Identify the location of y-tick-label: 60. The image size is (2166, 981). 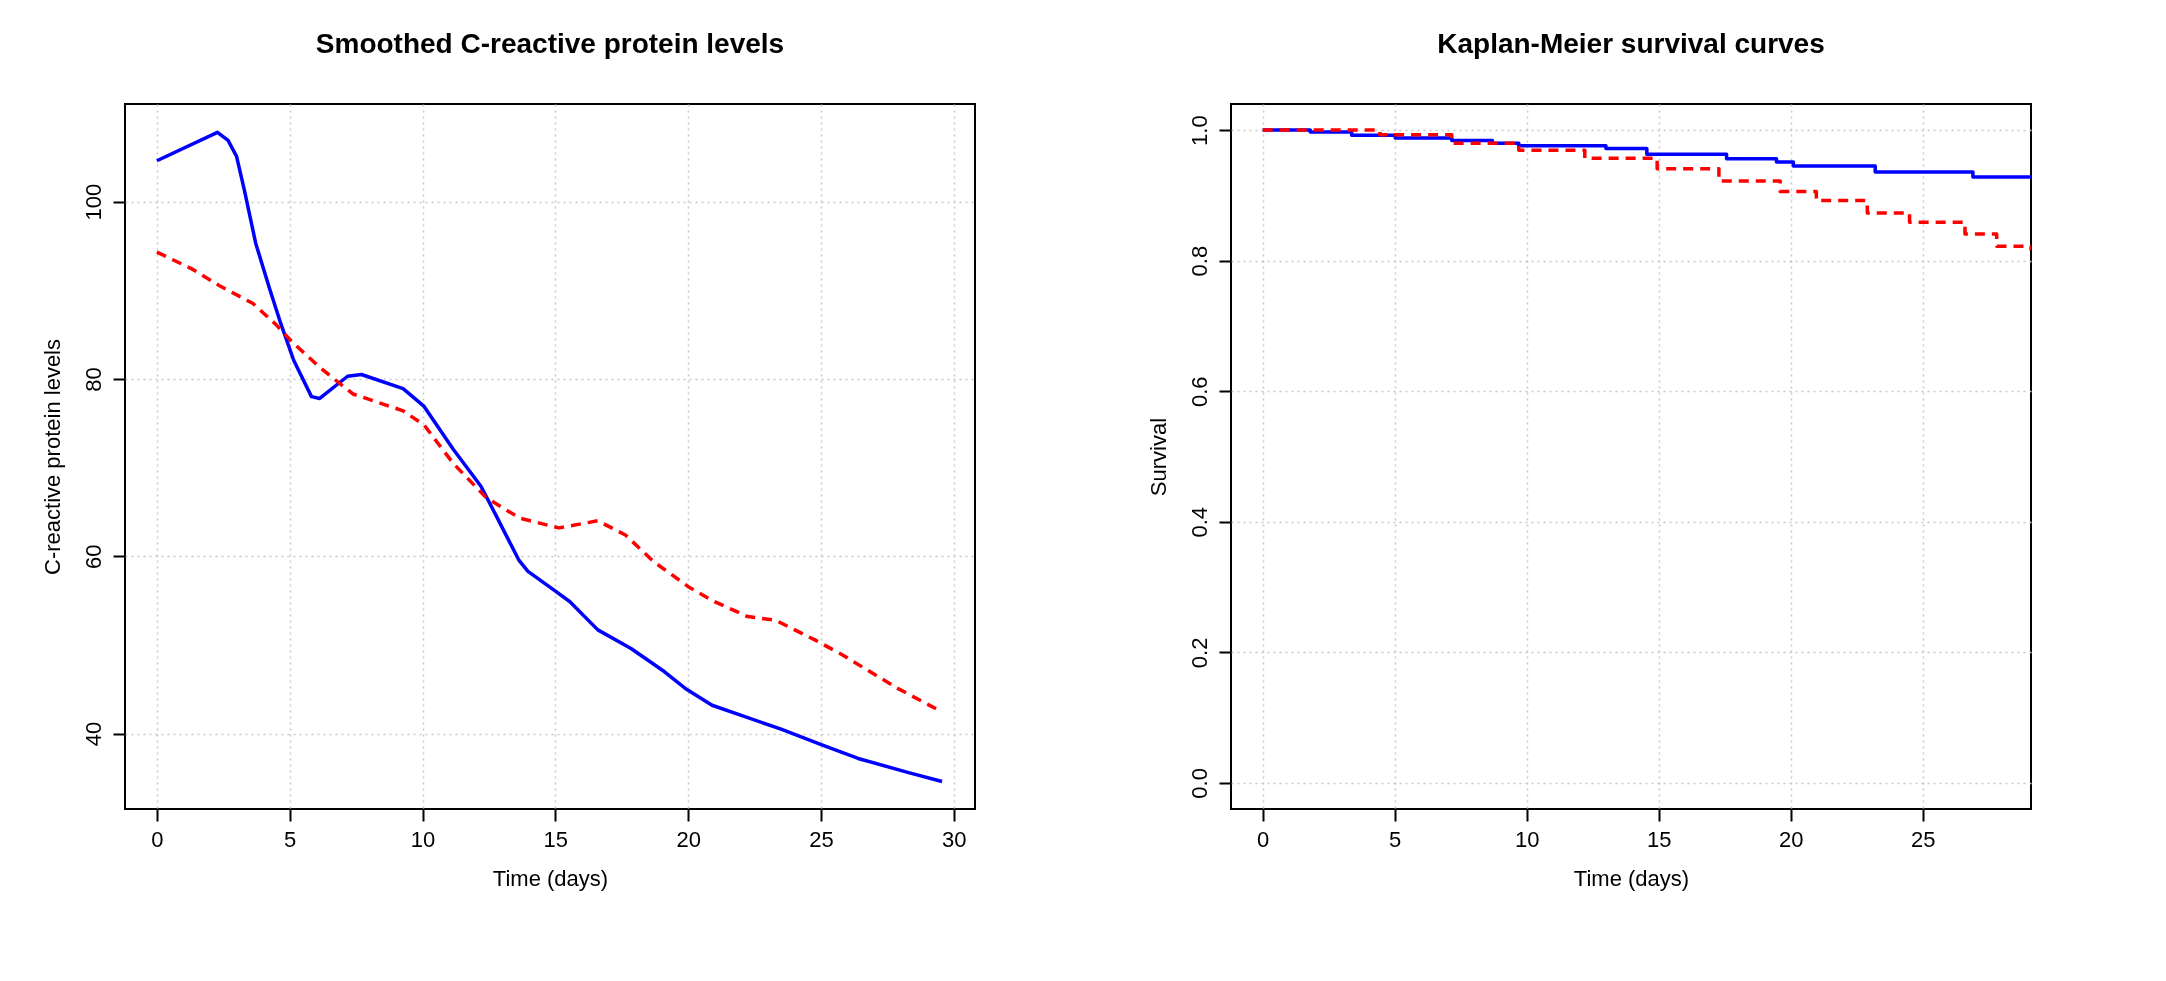
(93, 557).